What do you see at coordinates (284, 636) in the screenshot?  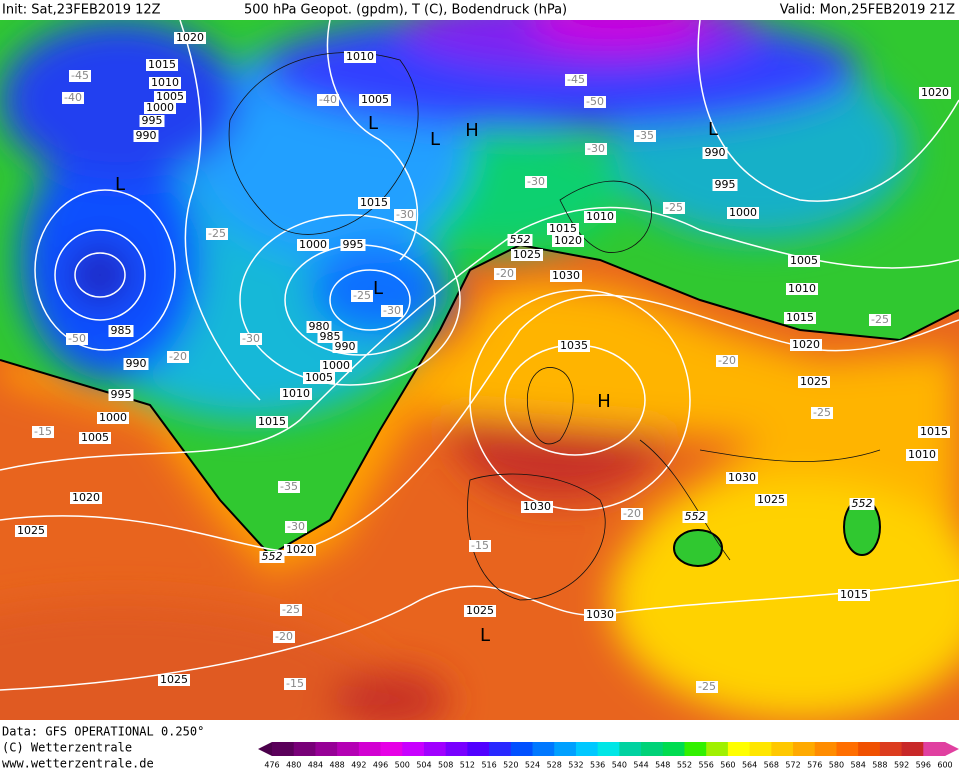 I see `temperature-label: -20` at bounding box center [284, 636].